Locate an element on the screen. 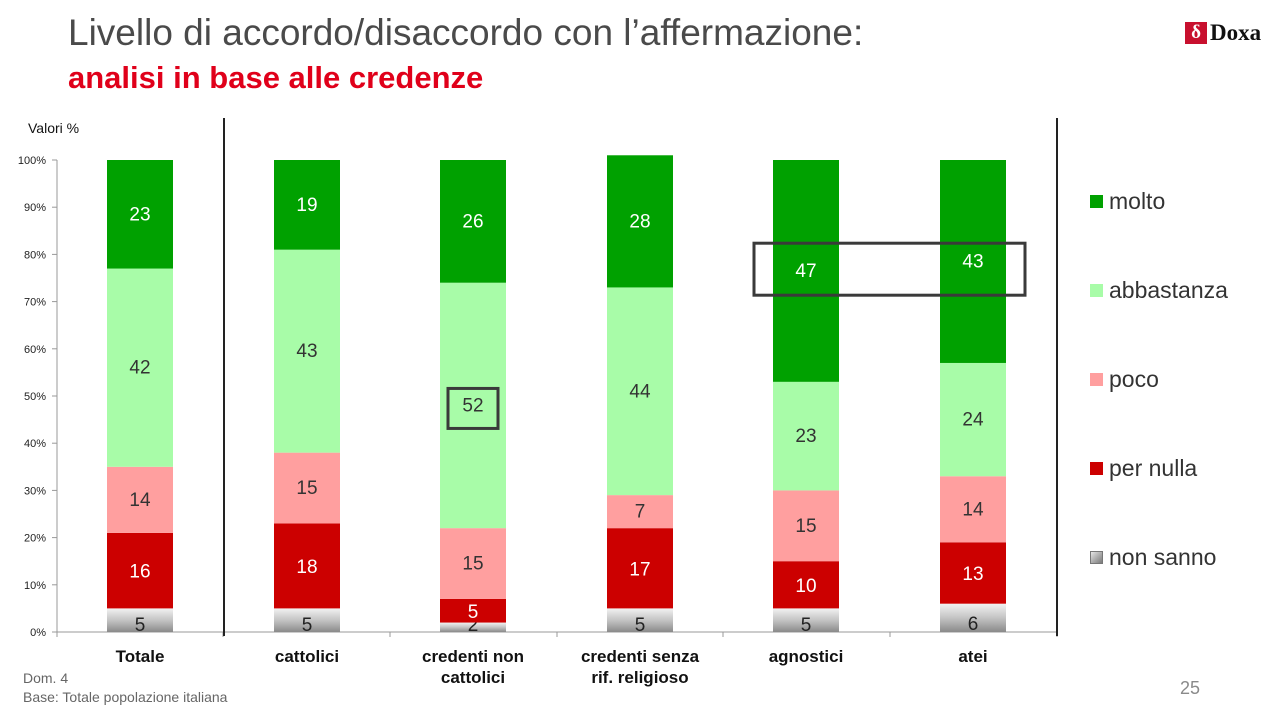 The height and width of the screenshot is (720, 1280). legend-label: non sanno is located at coordinates (1163, 557).